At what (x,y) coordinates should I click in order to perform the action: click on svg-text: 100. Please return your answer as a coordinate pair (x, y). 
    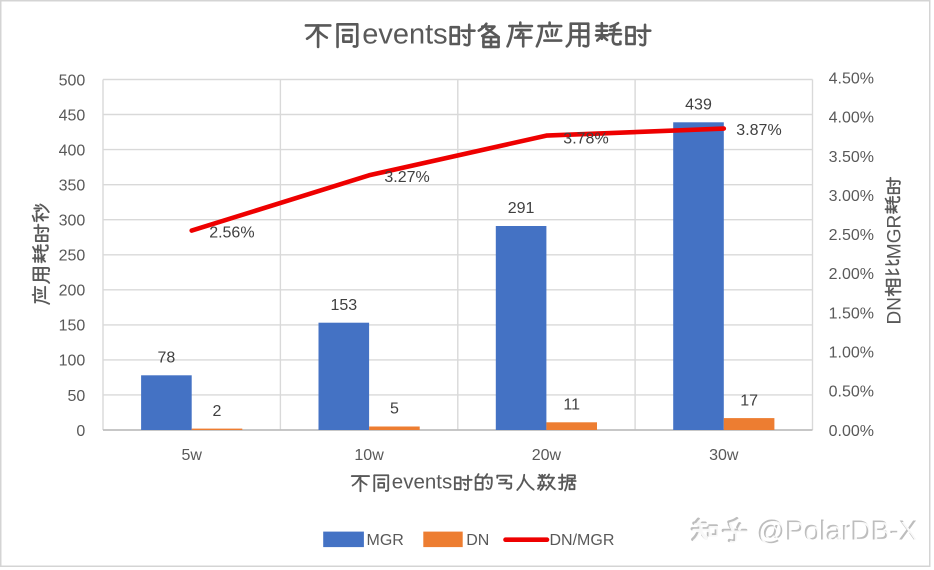
    Looking at the image, I should click on (72, 361).